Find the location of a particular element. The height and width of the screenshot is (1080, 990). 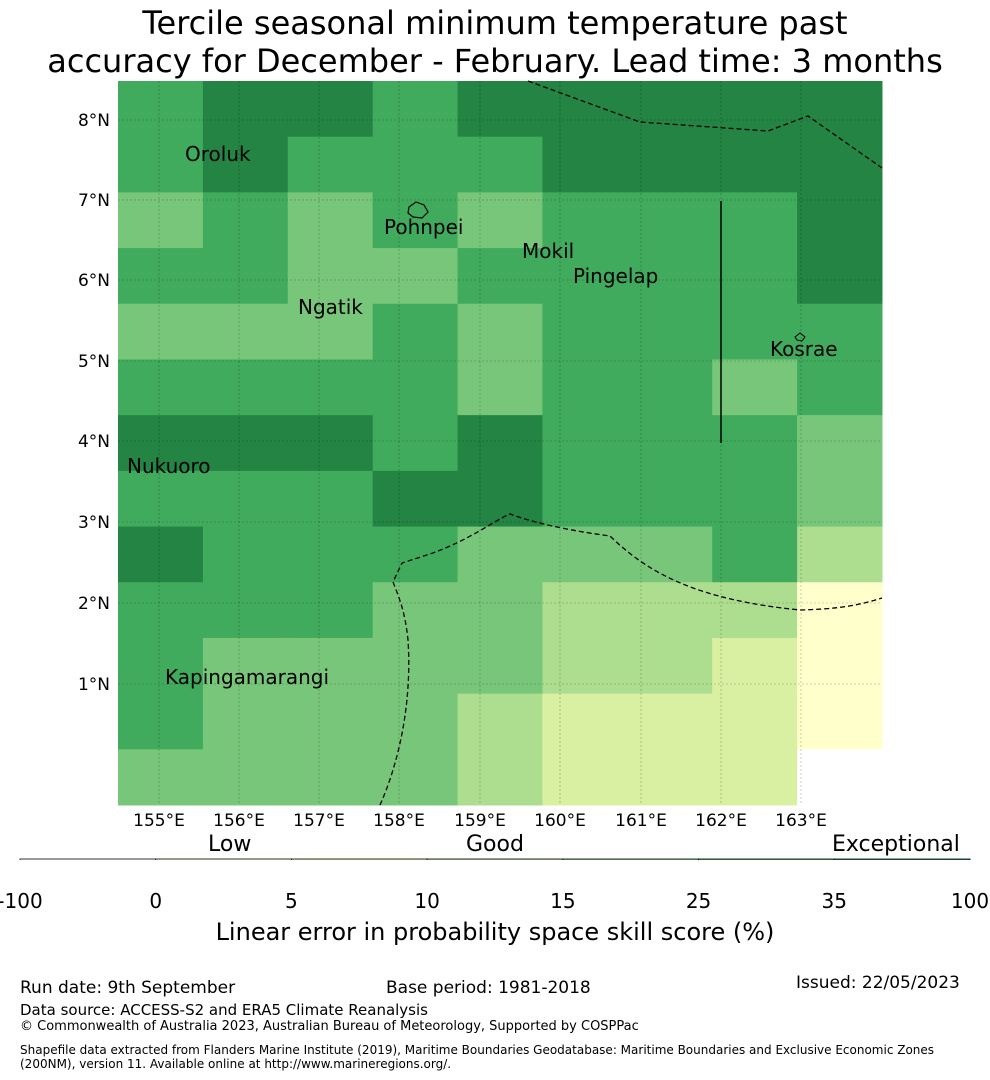

lon-tick-label: 157°E is located at coordinates (319, 821).